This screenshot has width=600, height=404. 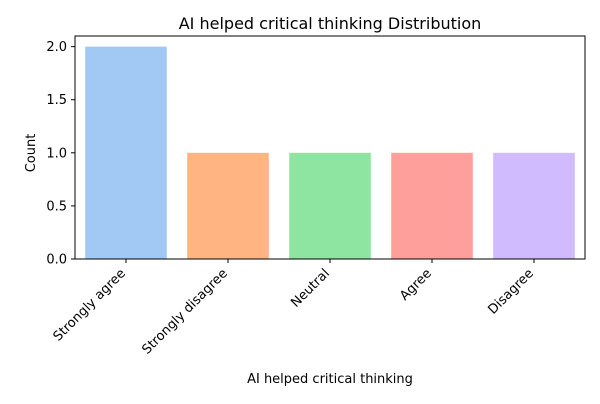 I want to click on x-tick-label: Agree, so click(x=416, y=285).